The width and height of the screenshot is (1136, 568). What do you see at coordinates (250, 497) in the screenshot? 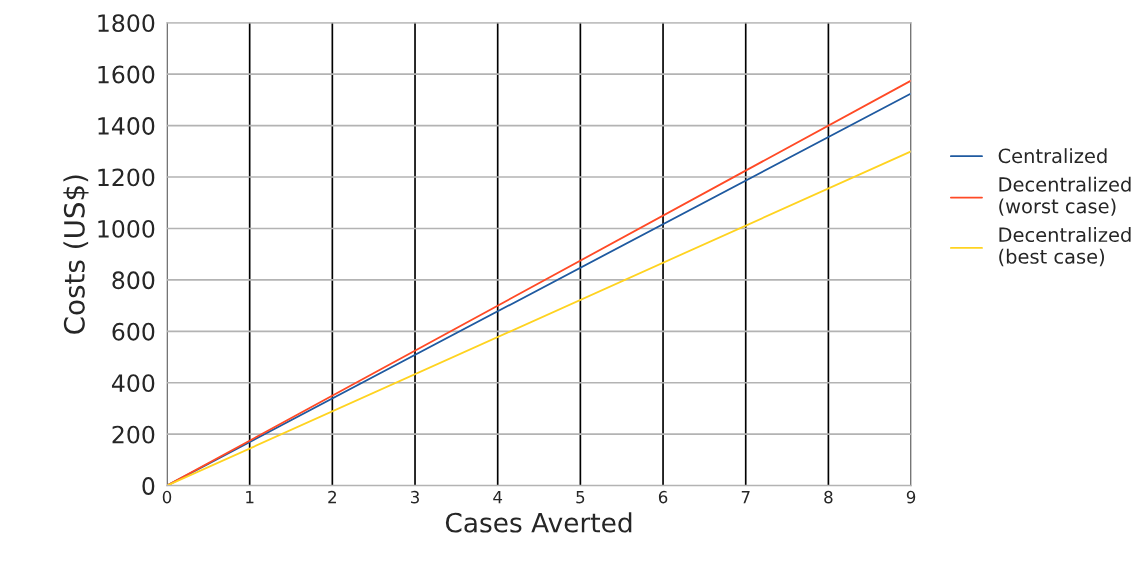
I see `x-tick-label: 1` at bounding box center [250, 497].